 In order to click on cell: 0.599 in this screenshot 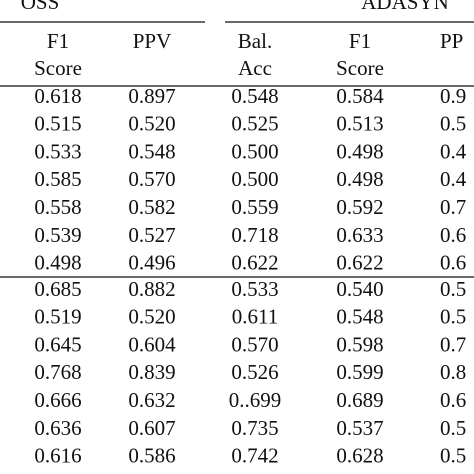, I will do `click(359, 372)`.